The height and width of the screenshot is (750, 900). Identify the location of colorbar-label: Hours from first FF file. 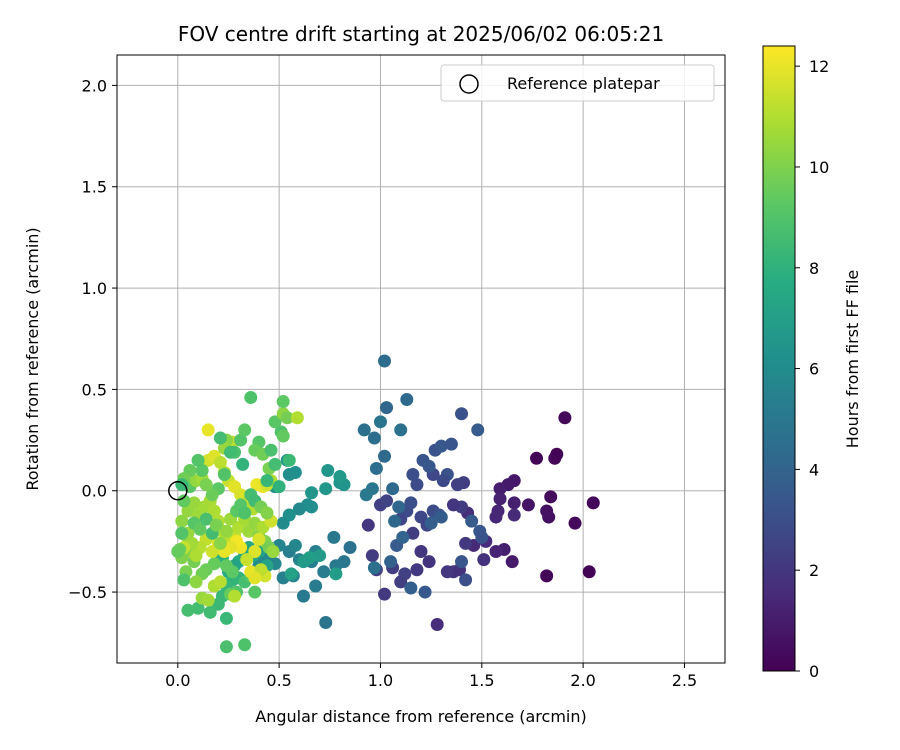
(852, 359).